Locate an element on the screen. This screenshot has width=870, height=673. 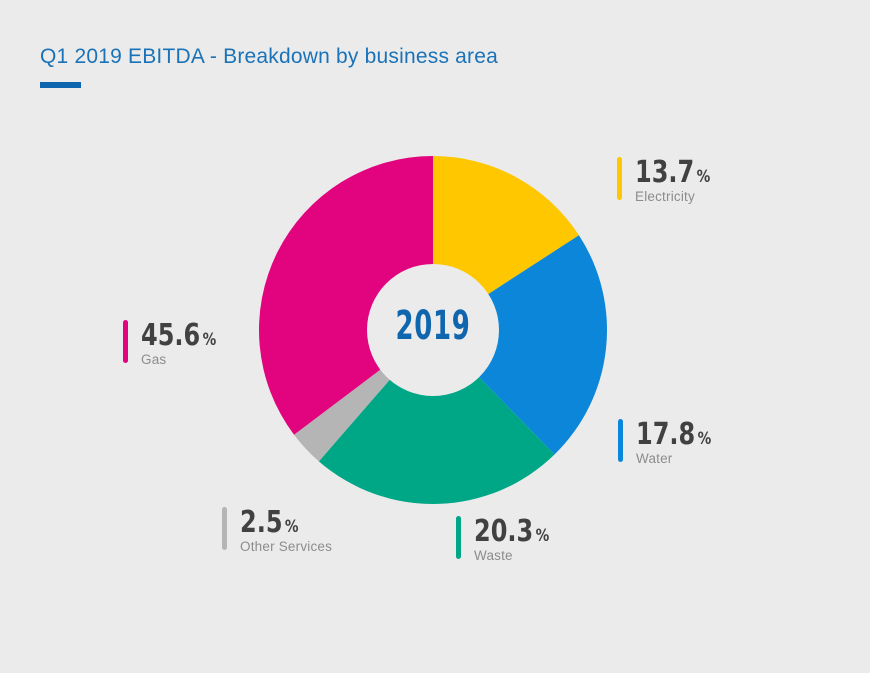
callout-percent-sign-gas: % is located at coordinates (209, 340).